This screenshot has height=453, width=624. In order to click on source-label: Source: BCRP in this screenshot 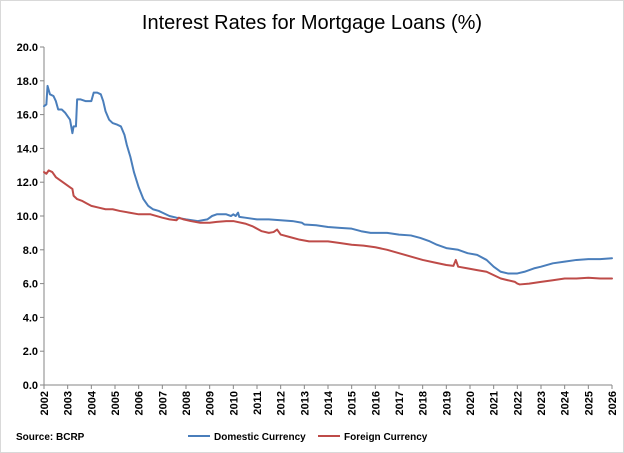, I will do `click(50, 437)`.